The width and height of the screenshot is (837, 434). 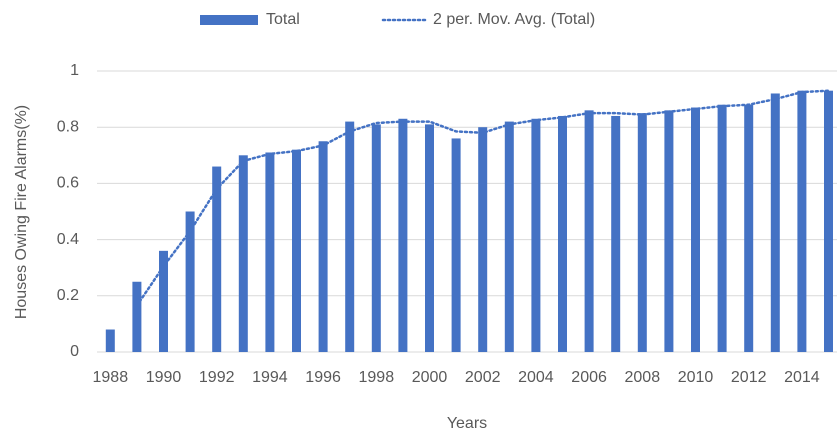 What do you see at coordinates (589, 377) in the screenshot?
I see `x-tick-label: 2006` at bounding box center [589, 377].